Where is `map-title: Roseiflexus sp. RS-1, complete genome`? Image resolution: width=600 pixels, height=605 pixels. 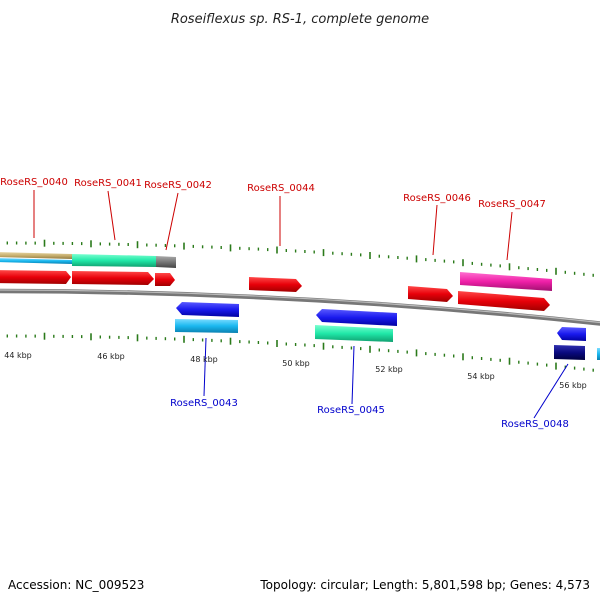 map-title: Roseiflexus sp. RS-1, complete genome is located at coordinates (300, 19).